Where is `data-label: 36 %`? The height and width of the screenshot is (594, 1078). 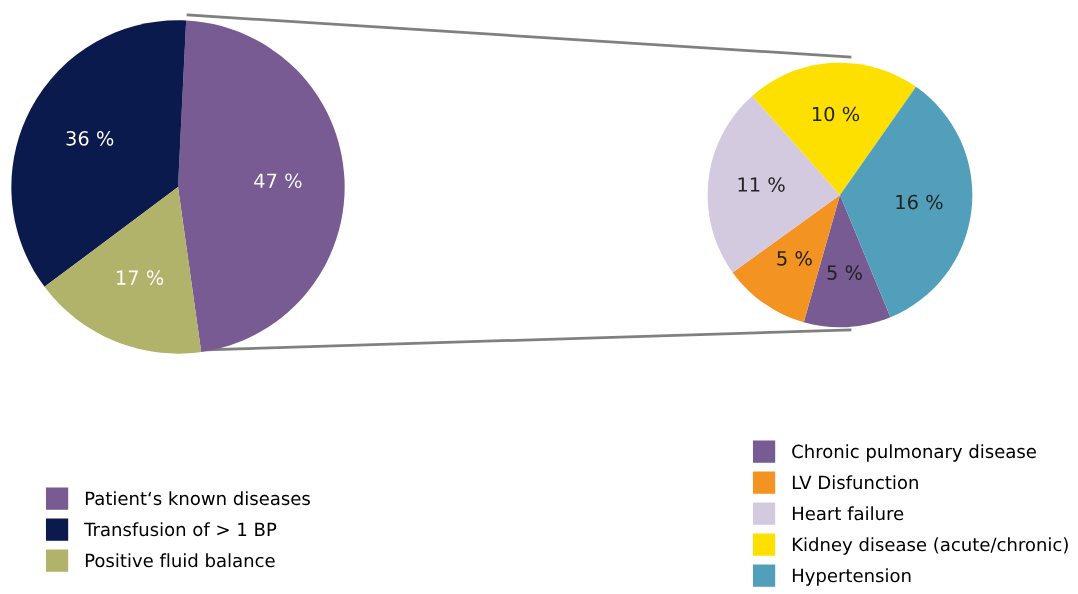 data-label: 36 % is located at coordinates (90, 138).